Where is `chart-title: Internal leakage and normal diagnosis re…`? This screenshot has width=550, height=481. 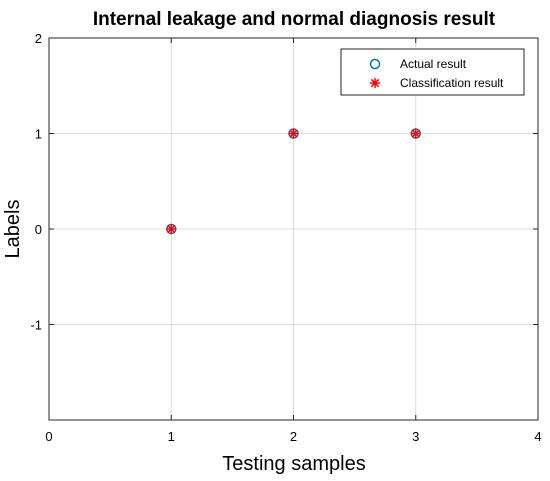
chart-title: Internal leakage and normal diagnosis re… is located at coordinates (294, 19).